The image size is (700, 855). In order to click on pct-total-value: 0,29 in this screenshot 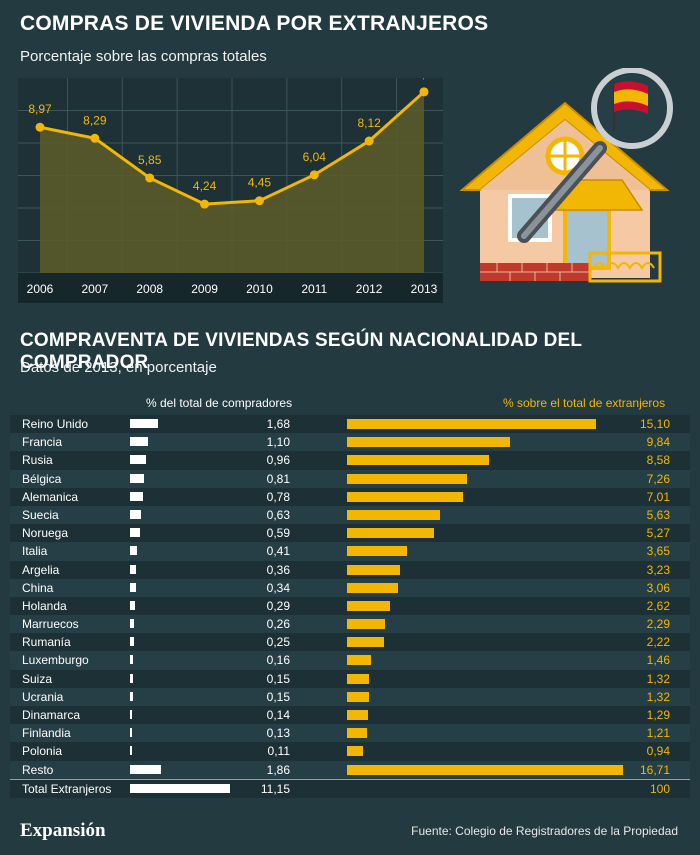, I will do `click(278, 605)`.